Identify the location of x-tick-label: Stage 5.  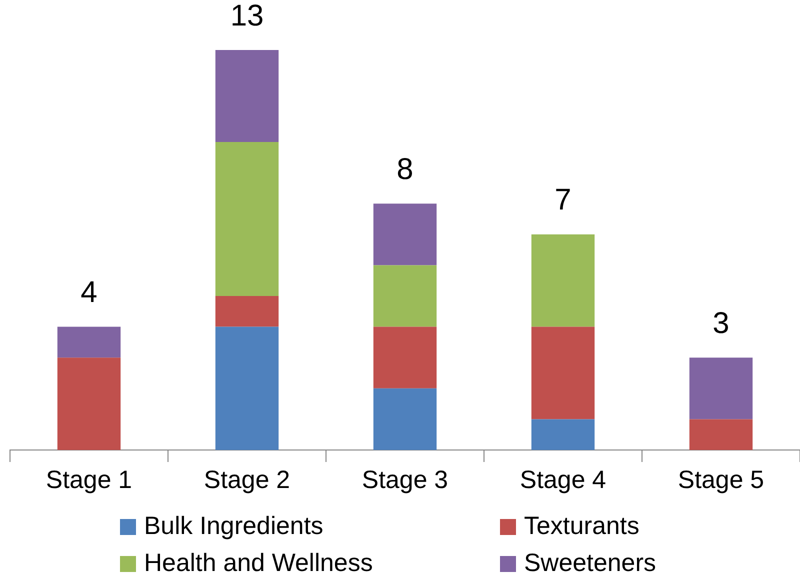
(721, 480).